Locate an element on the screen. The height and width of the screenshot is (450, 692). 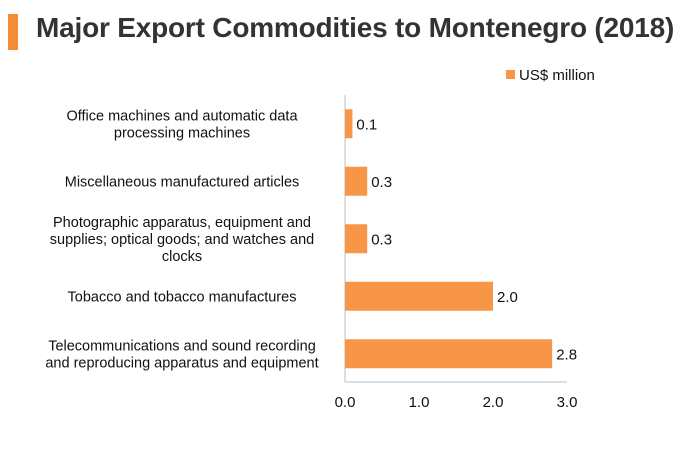
legend: US$ million is located at coordinates (550, 75).